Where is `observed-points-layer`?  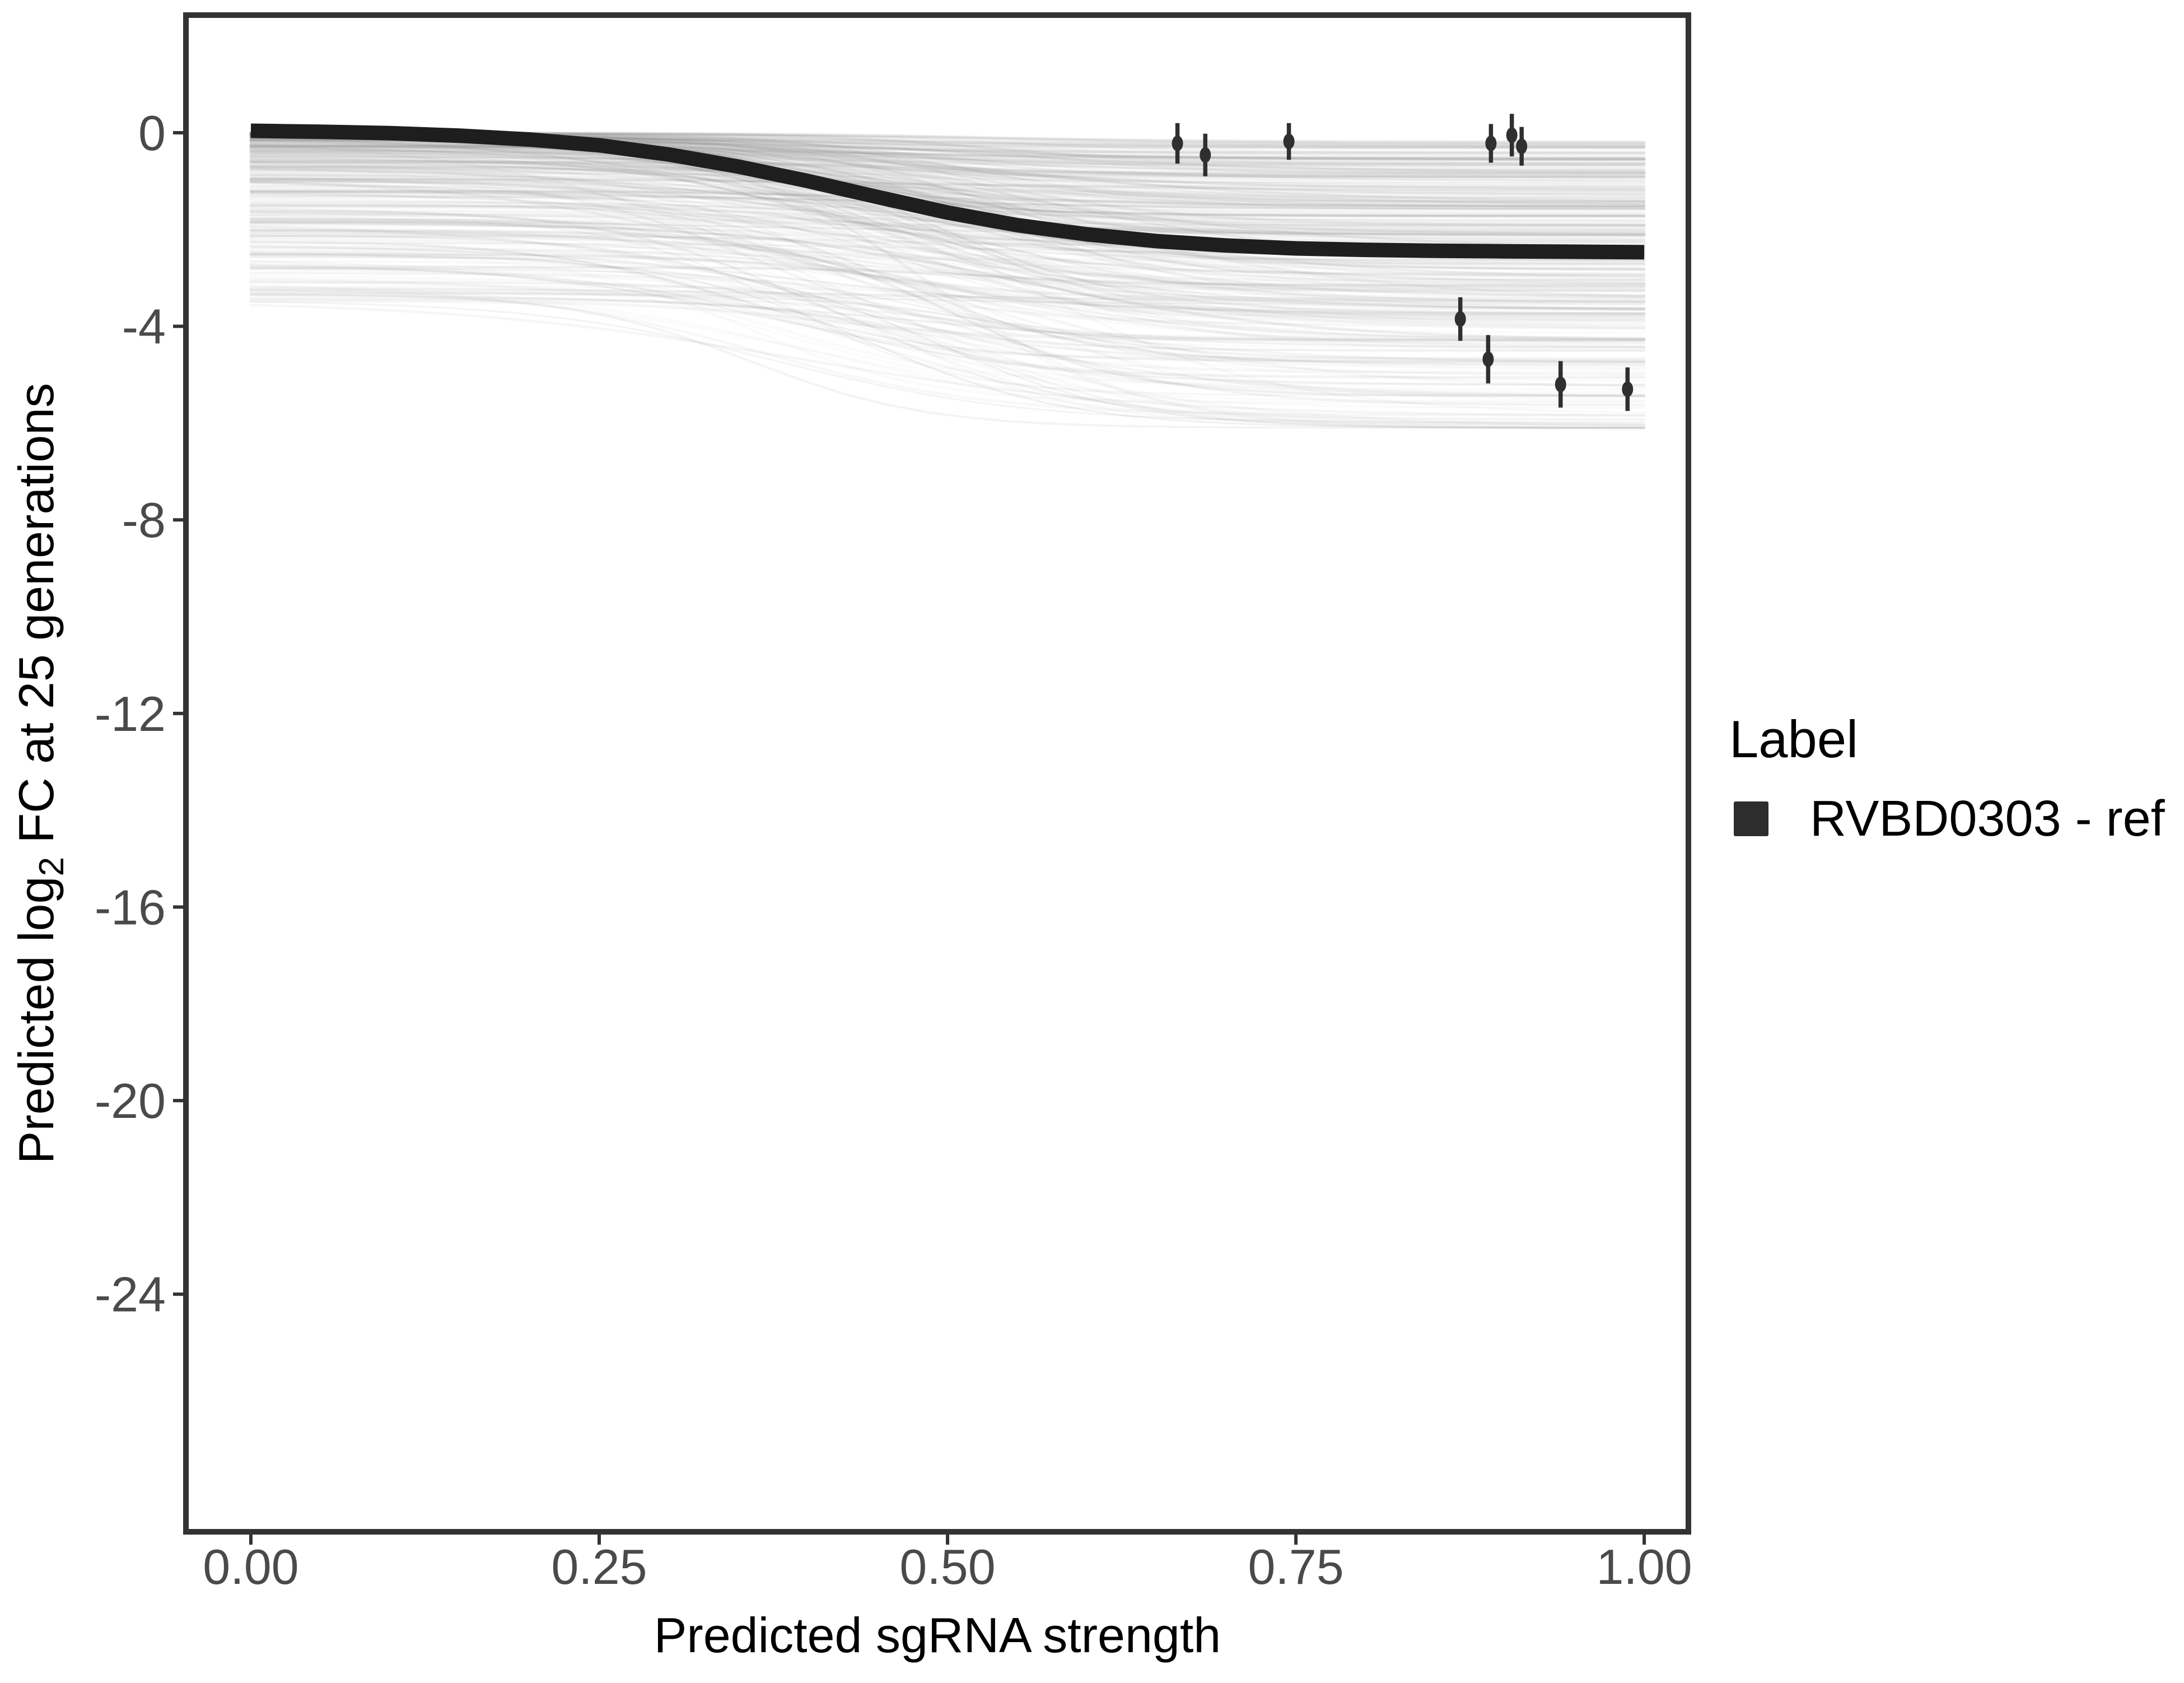
observed-points-layer is located at coordinates (1403, 262).